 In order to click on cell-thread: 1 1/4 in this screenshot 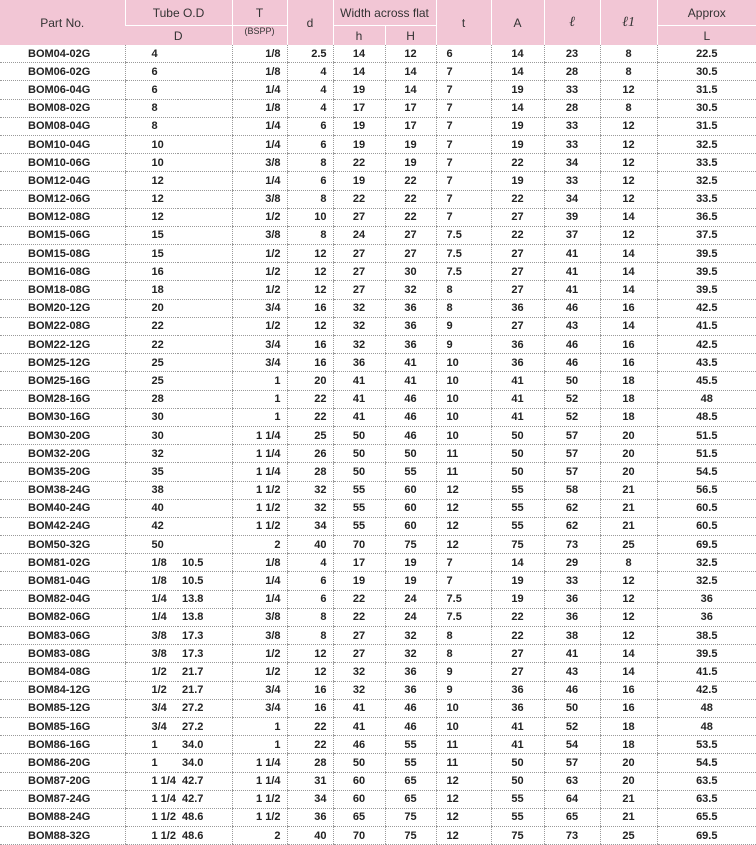, I will do `click(259, 472)`.